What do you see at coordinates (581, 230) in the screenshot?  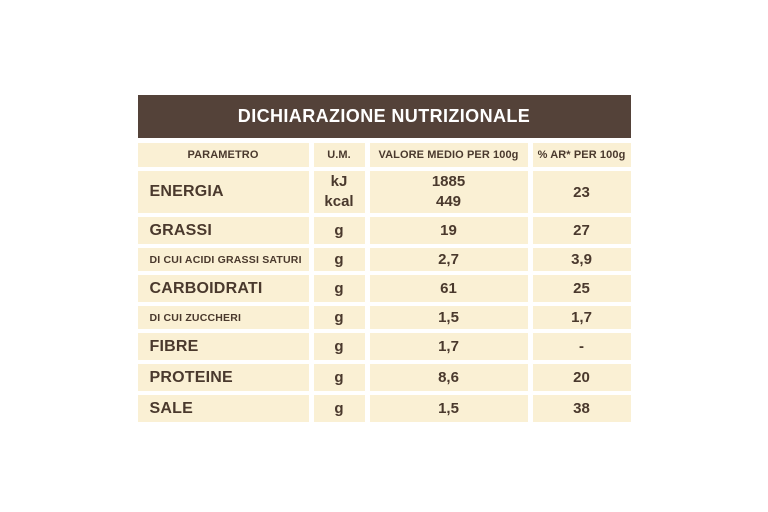 I see `ar-cell: 27` at bounding box center [581, 230].